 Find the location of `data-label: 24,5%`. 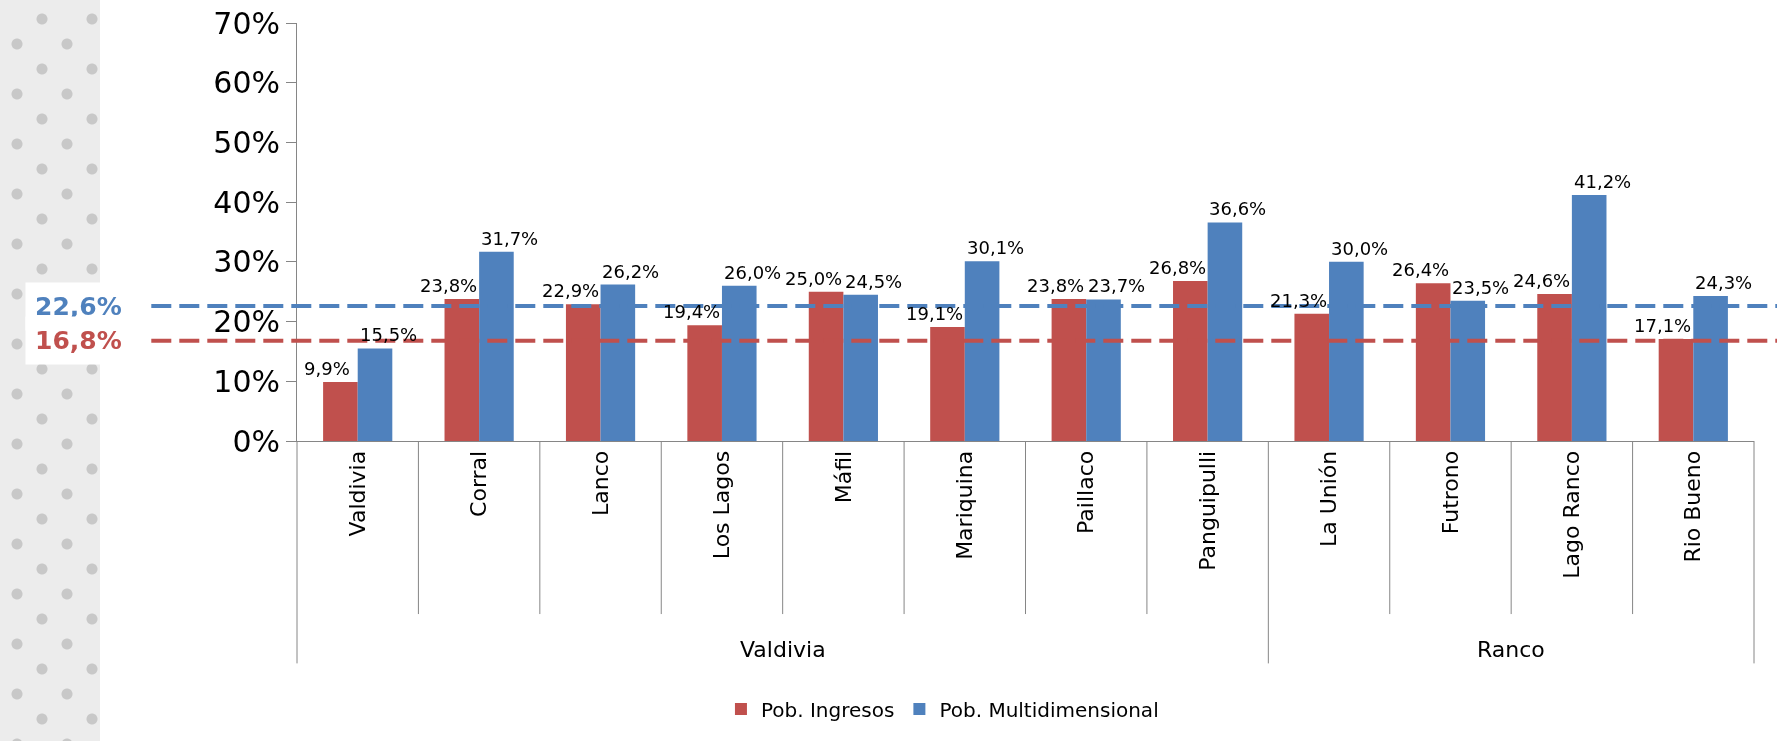

data-label: 24,5% is located at coordinates (874, 281).